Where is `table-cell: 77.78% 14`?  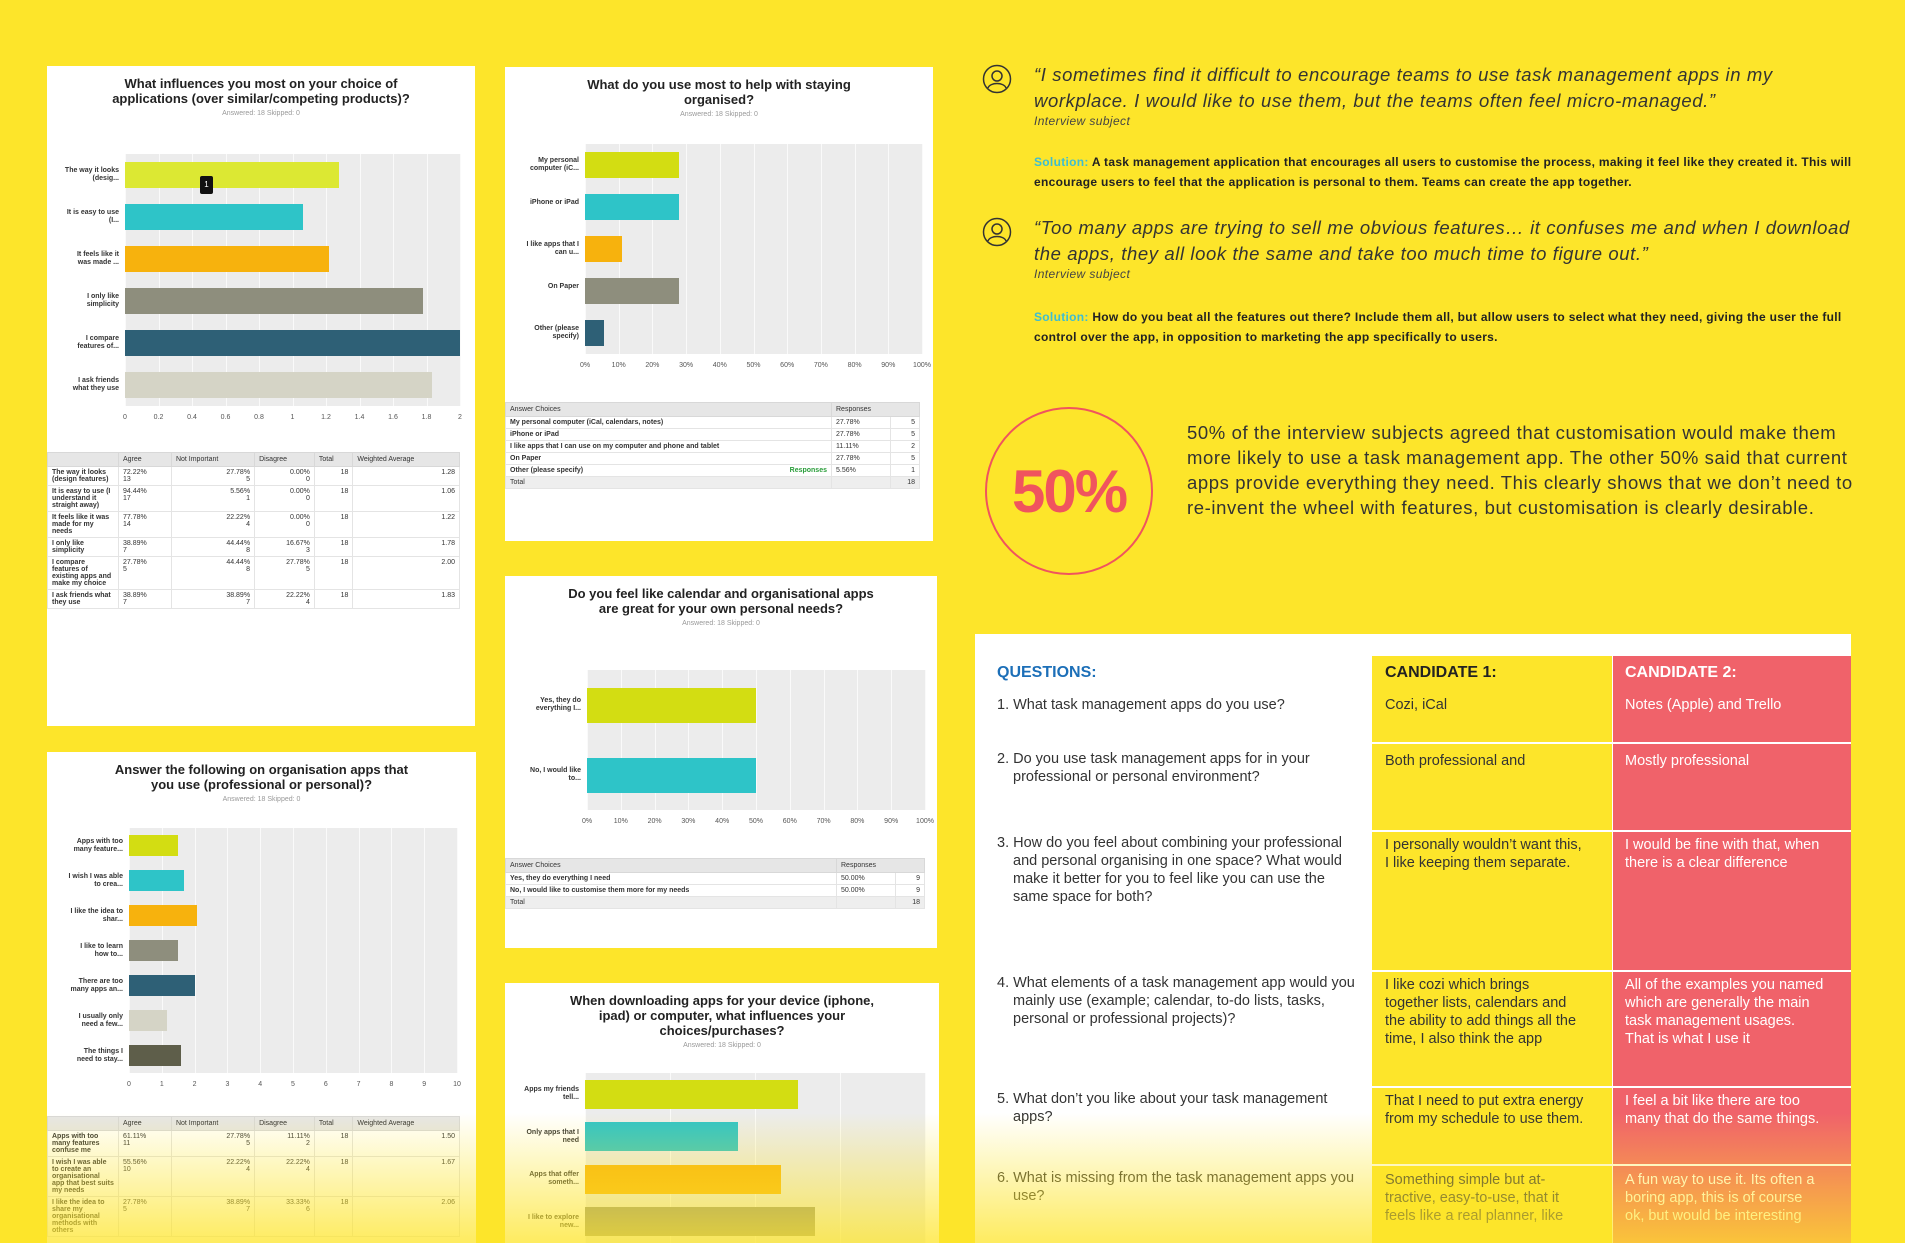
table-cell: 77.78% 14 is located at coordinates (145, 524).